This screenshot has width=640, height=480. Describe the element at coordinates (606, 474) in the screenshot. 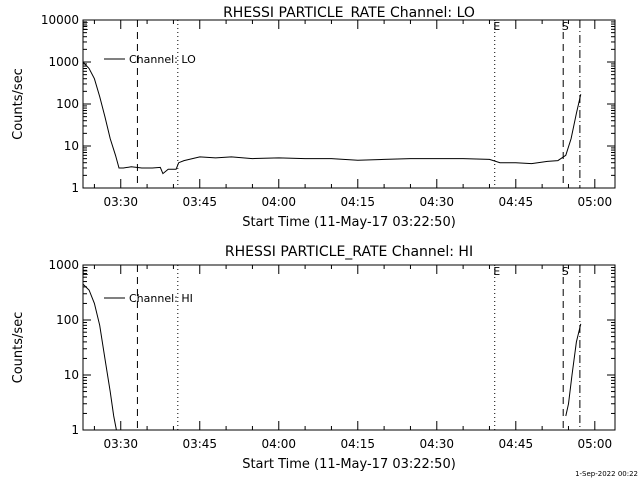

I see `footer-timestamp: 1-Sep-2022 00:22` at that location.